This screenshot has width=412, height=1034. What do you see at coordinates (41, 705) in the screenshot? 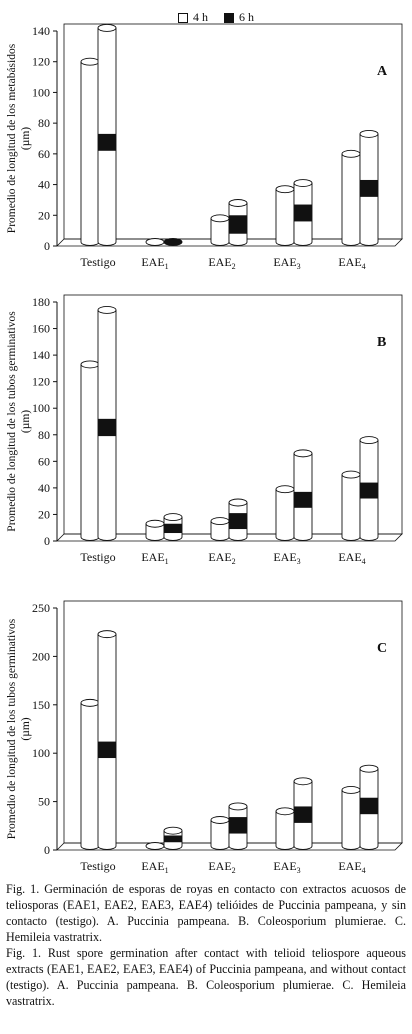
I see `y-tick-label: 150` at bounding box center [41, 705].